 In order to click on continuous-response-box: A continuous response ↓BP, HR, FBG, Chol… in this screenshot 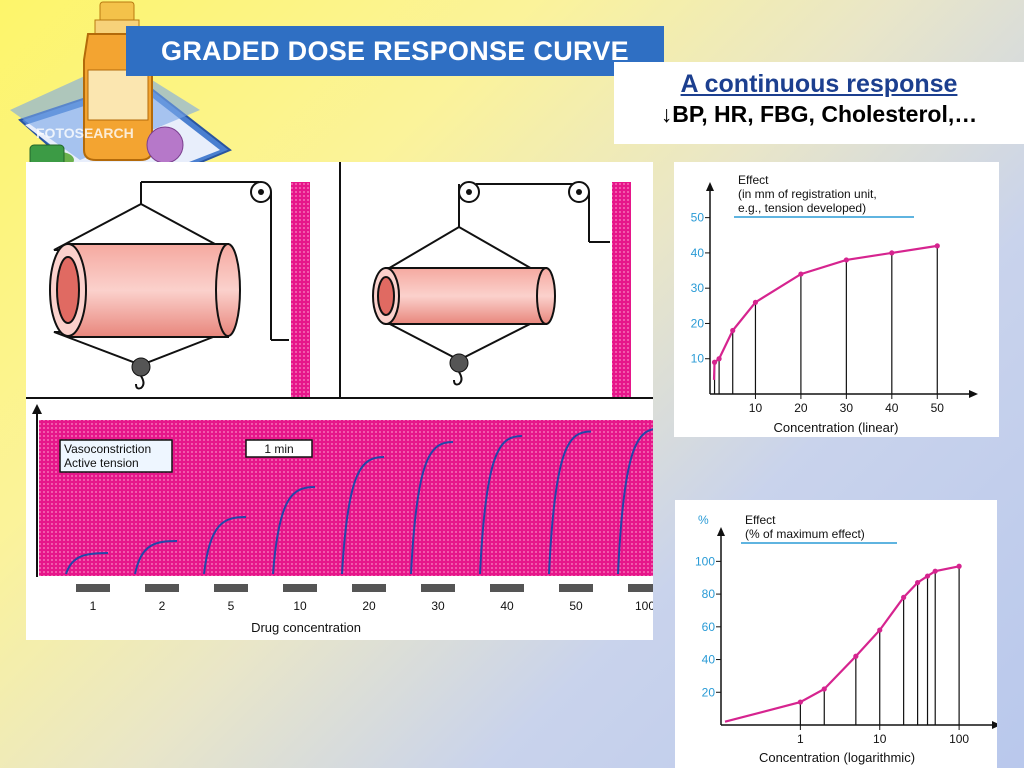, I will do `click(819, 103)`.